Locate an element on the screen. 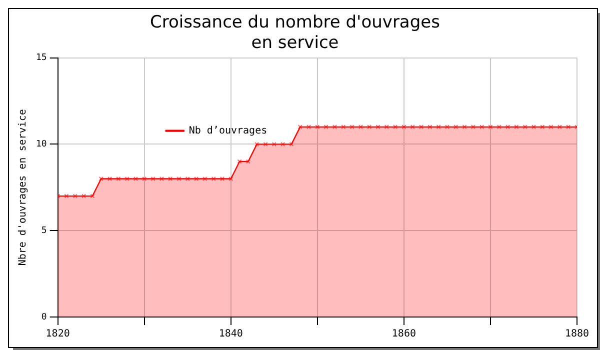 The image size is (600, 350). y-tick-label: 0 is located at coordinates (44, 317).